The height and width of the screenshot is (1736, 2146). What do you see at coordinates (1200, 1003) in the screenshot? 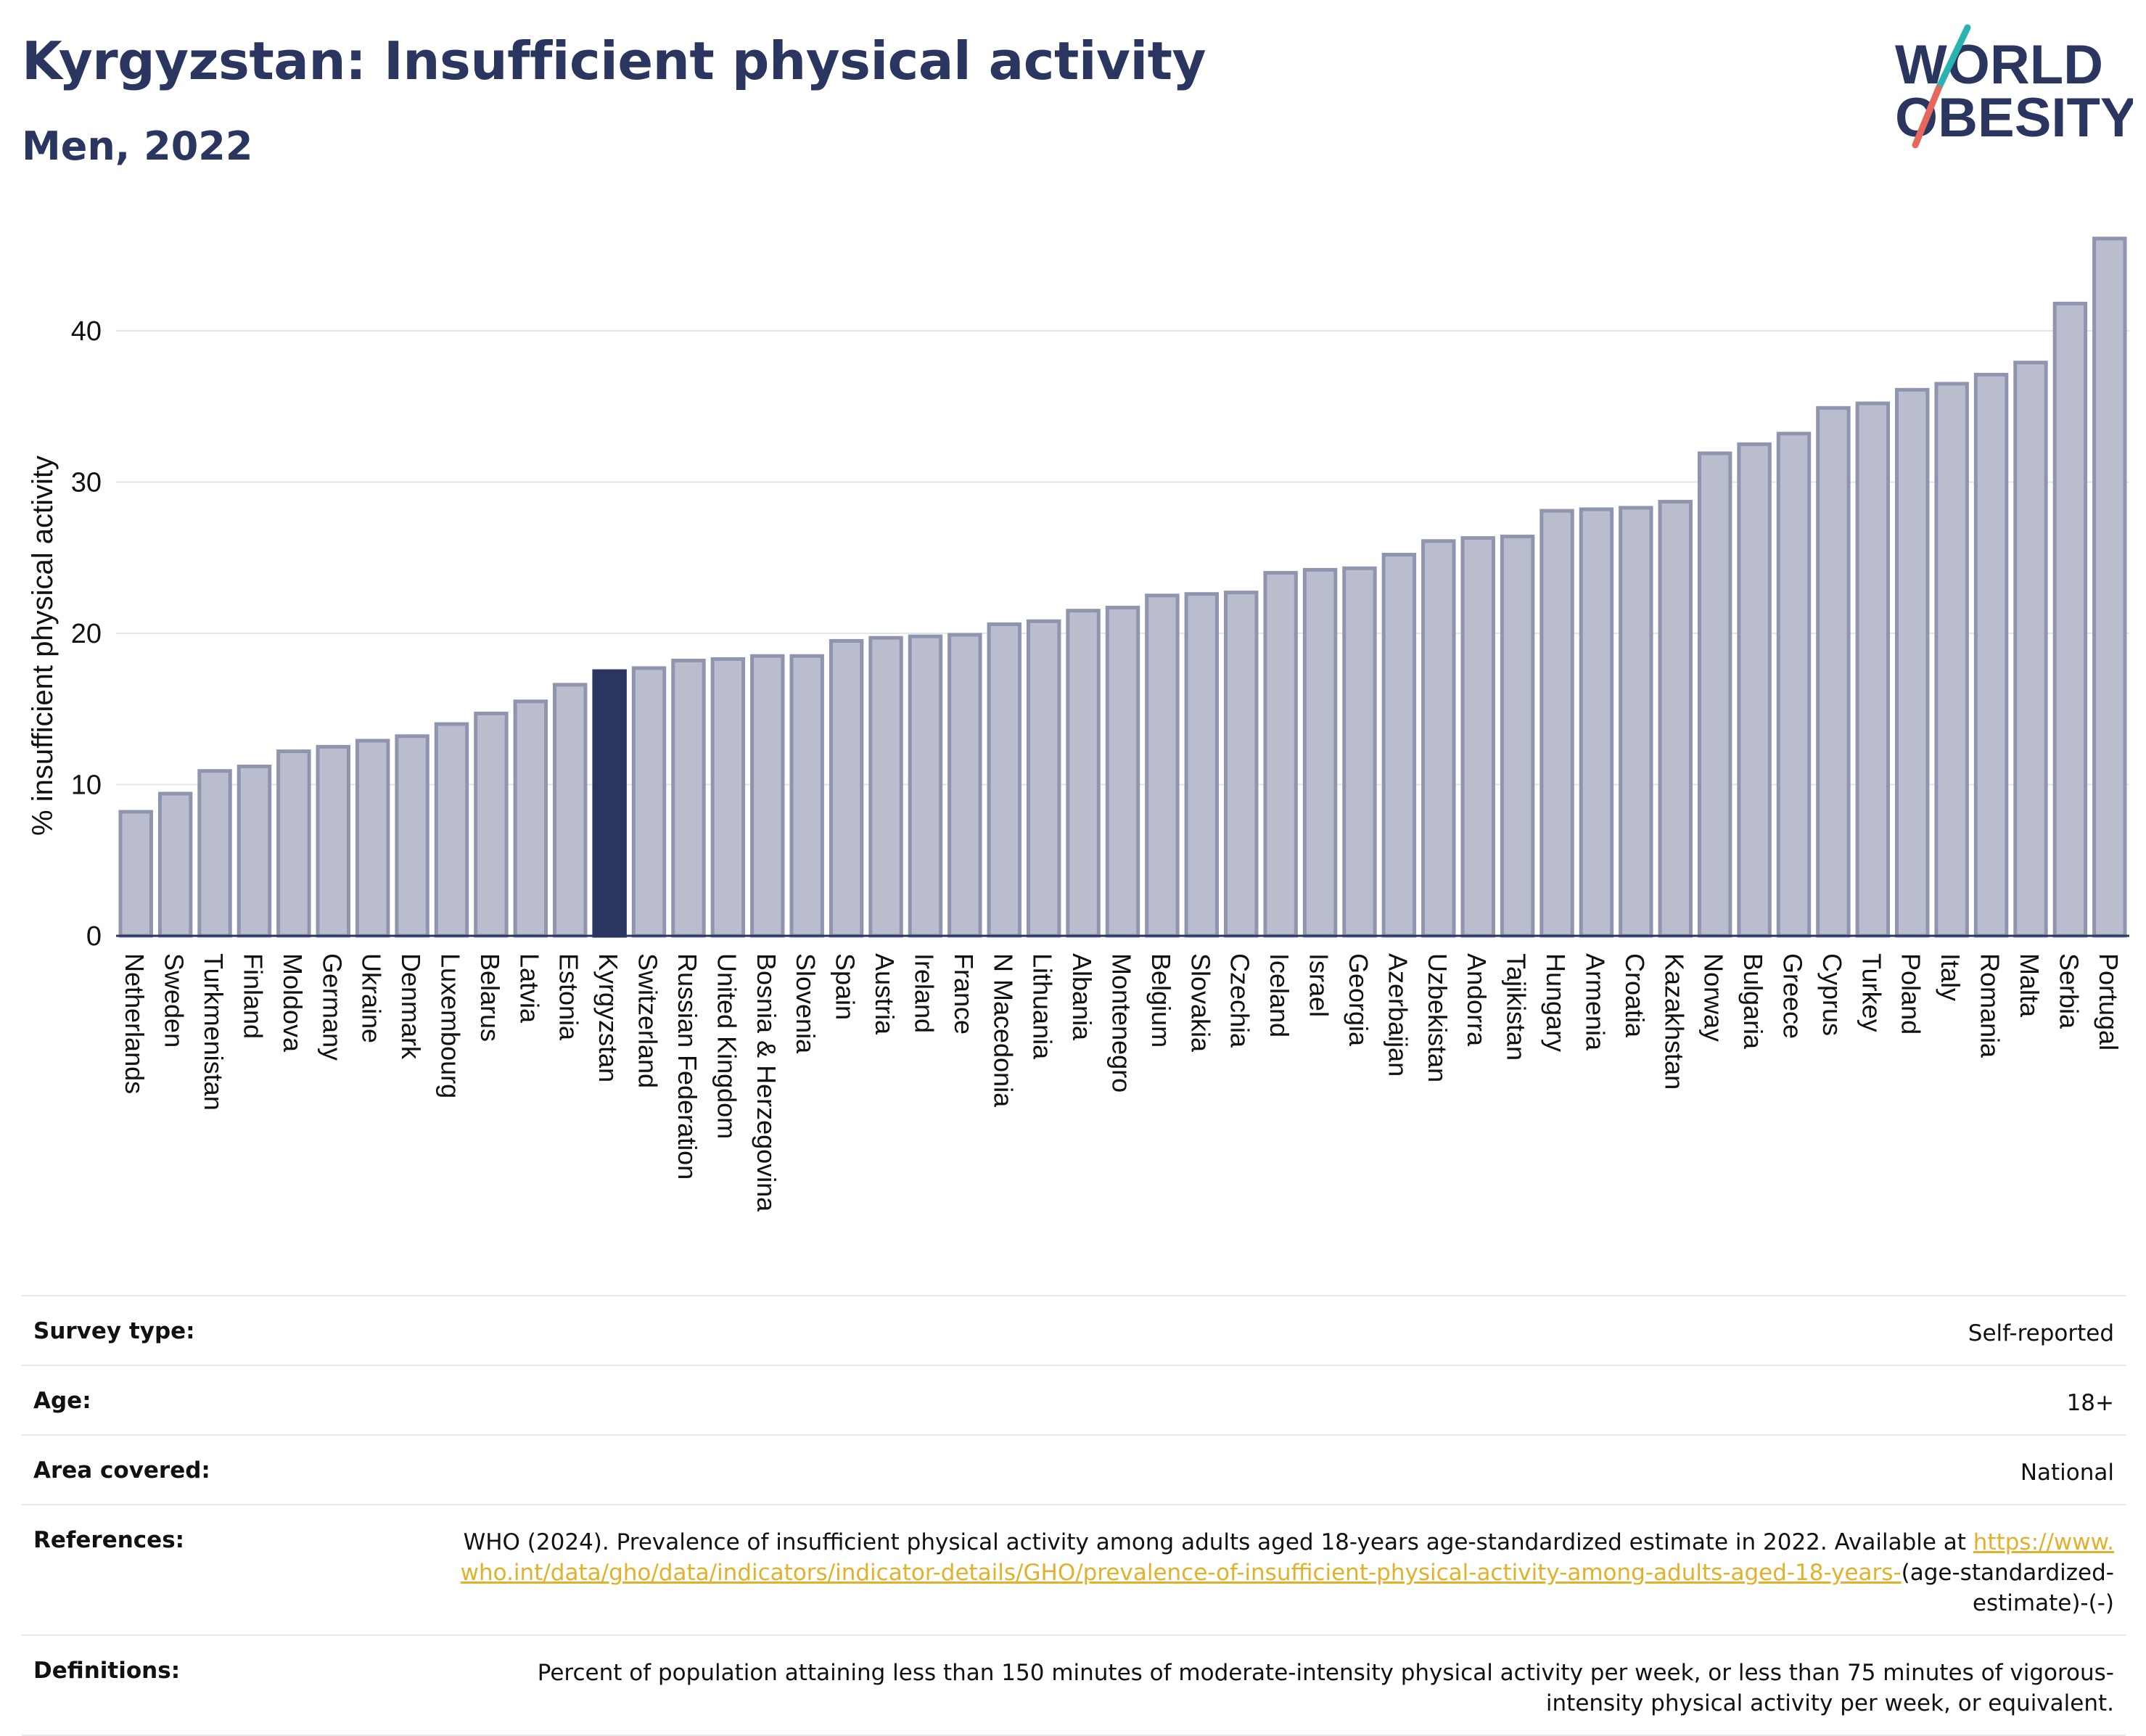
I see `x-tick-label: Slovakia` at bounding box center [1200, 1003].